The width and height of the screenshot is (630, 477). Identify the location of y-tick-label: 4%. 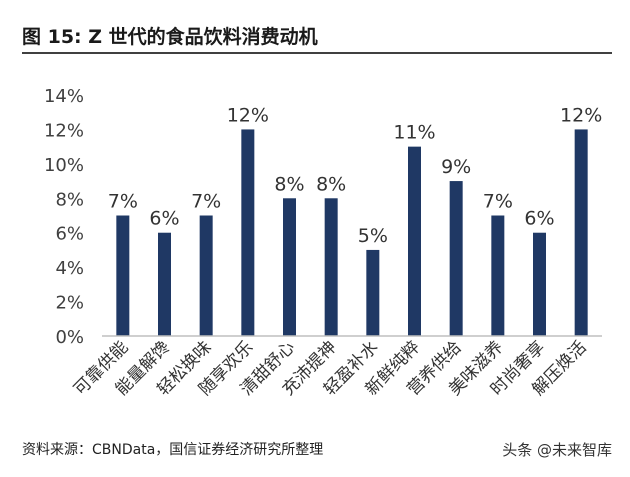
(69, 268).